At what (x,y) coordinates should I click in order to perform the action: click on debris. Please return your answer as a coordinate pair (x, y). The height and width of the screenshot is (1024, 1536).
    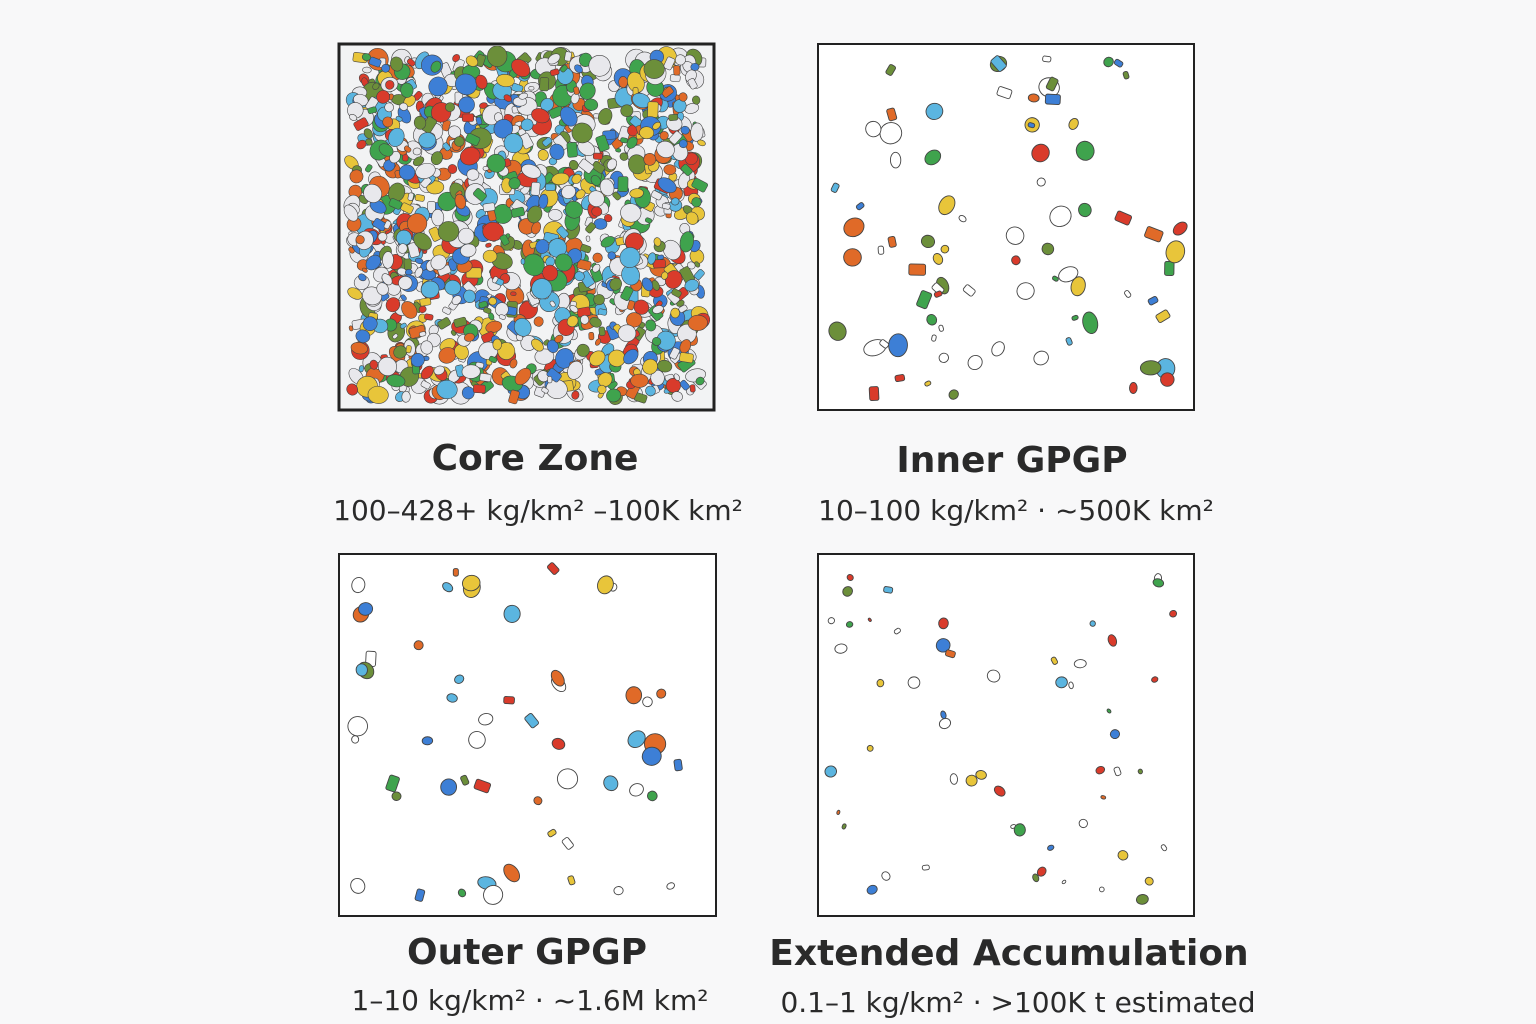
    Looking at the image, I should click on (527, 225).